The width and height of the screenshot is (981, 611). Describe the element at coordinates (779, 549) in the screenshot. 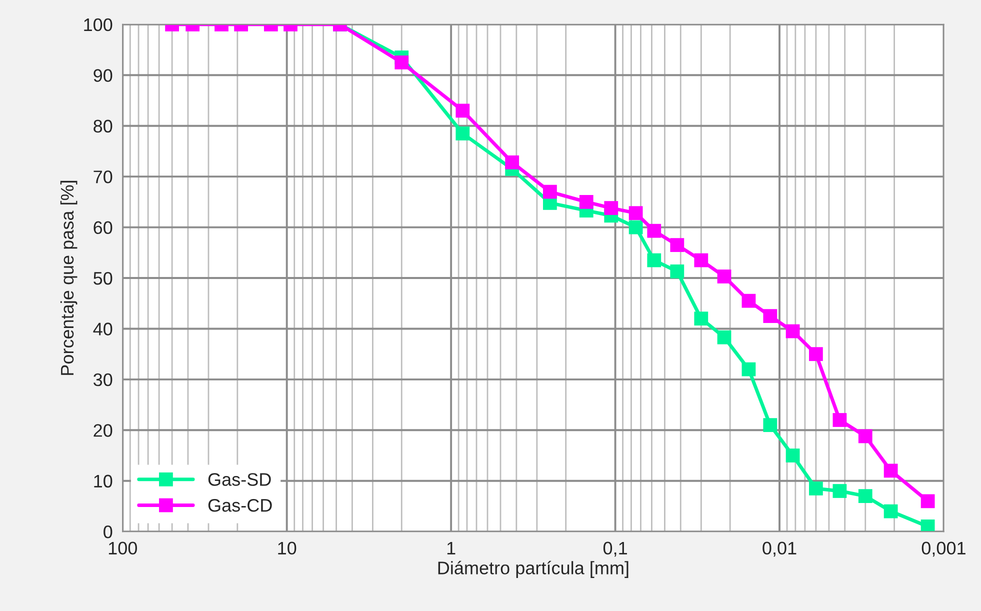

I see `x-tick-label: 0,01` at that location.